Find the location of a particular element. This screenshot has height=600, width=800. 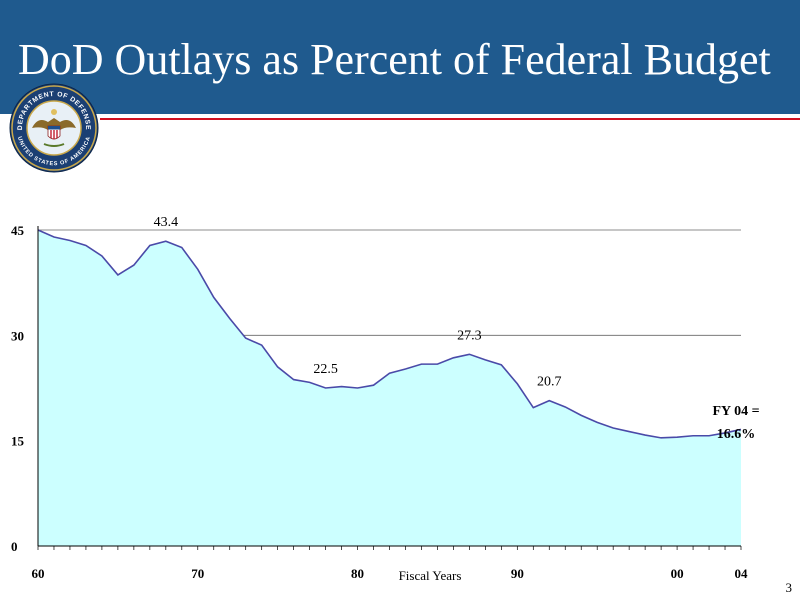

fy04-callout-line1: FY 04 = is located at coordinates (735, 411).